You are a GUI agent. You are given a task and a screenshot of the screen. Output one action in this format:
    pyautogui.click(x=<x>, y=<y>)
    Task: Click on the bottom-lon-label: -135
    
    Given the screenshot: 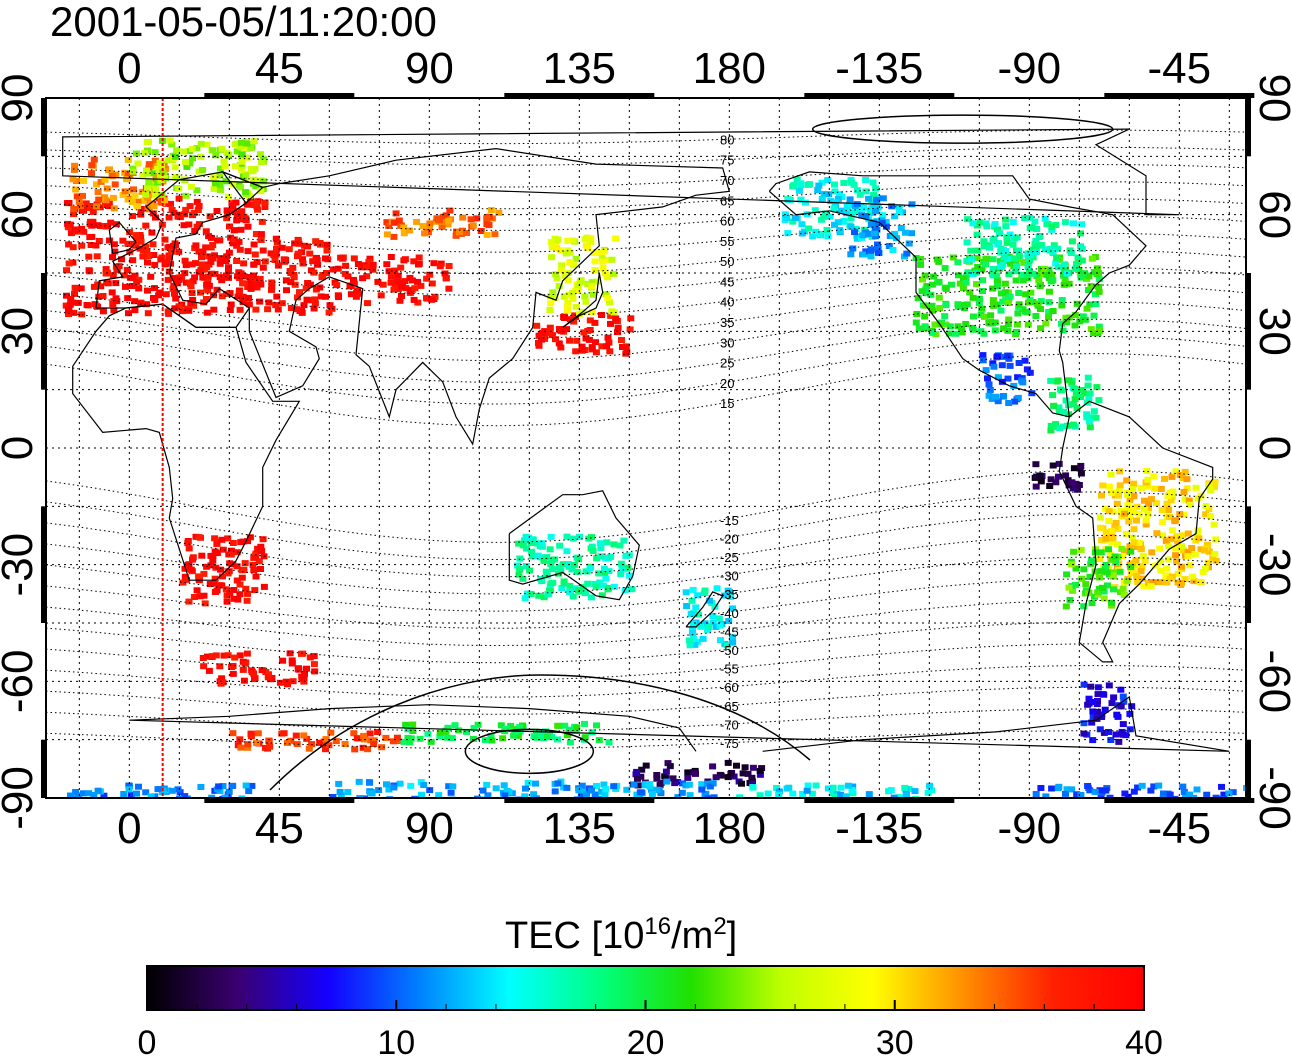 What is the action you would take?
    pyautogui.click(x=879, y=828)
    